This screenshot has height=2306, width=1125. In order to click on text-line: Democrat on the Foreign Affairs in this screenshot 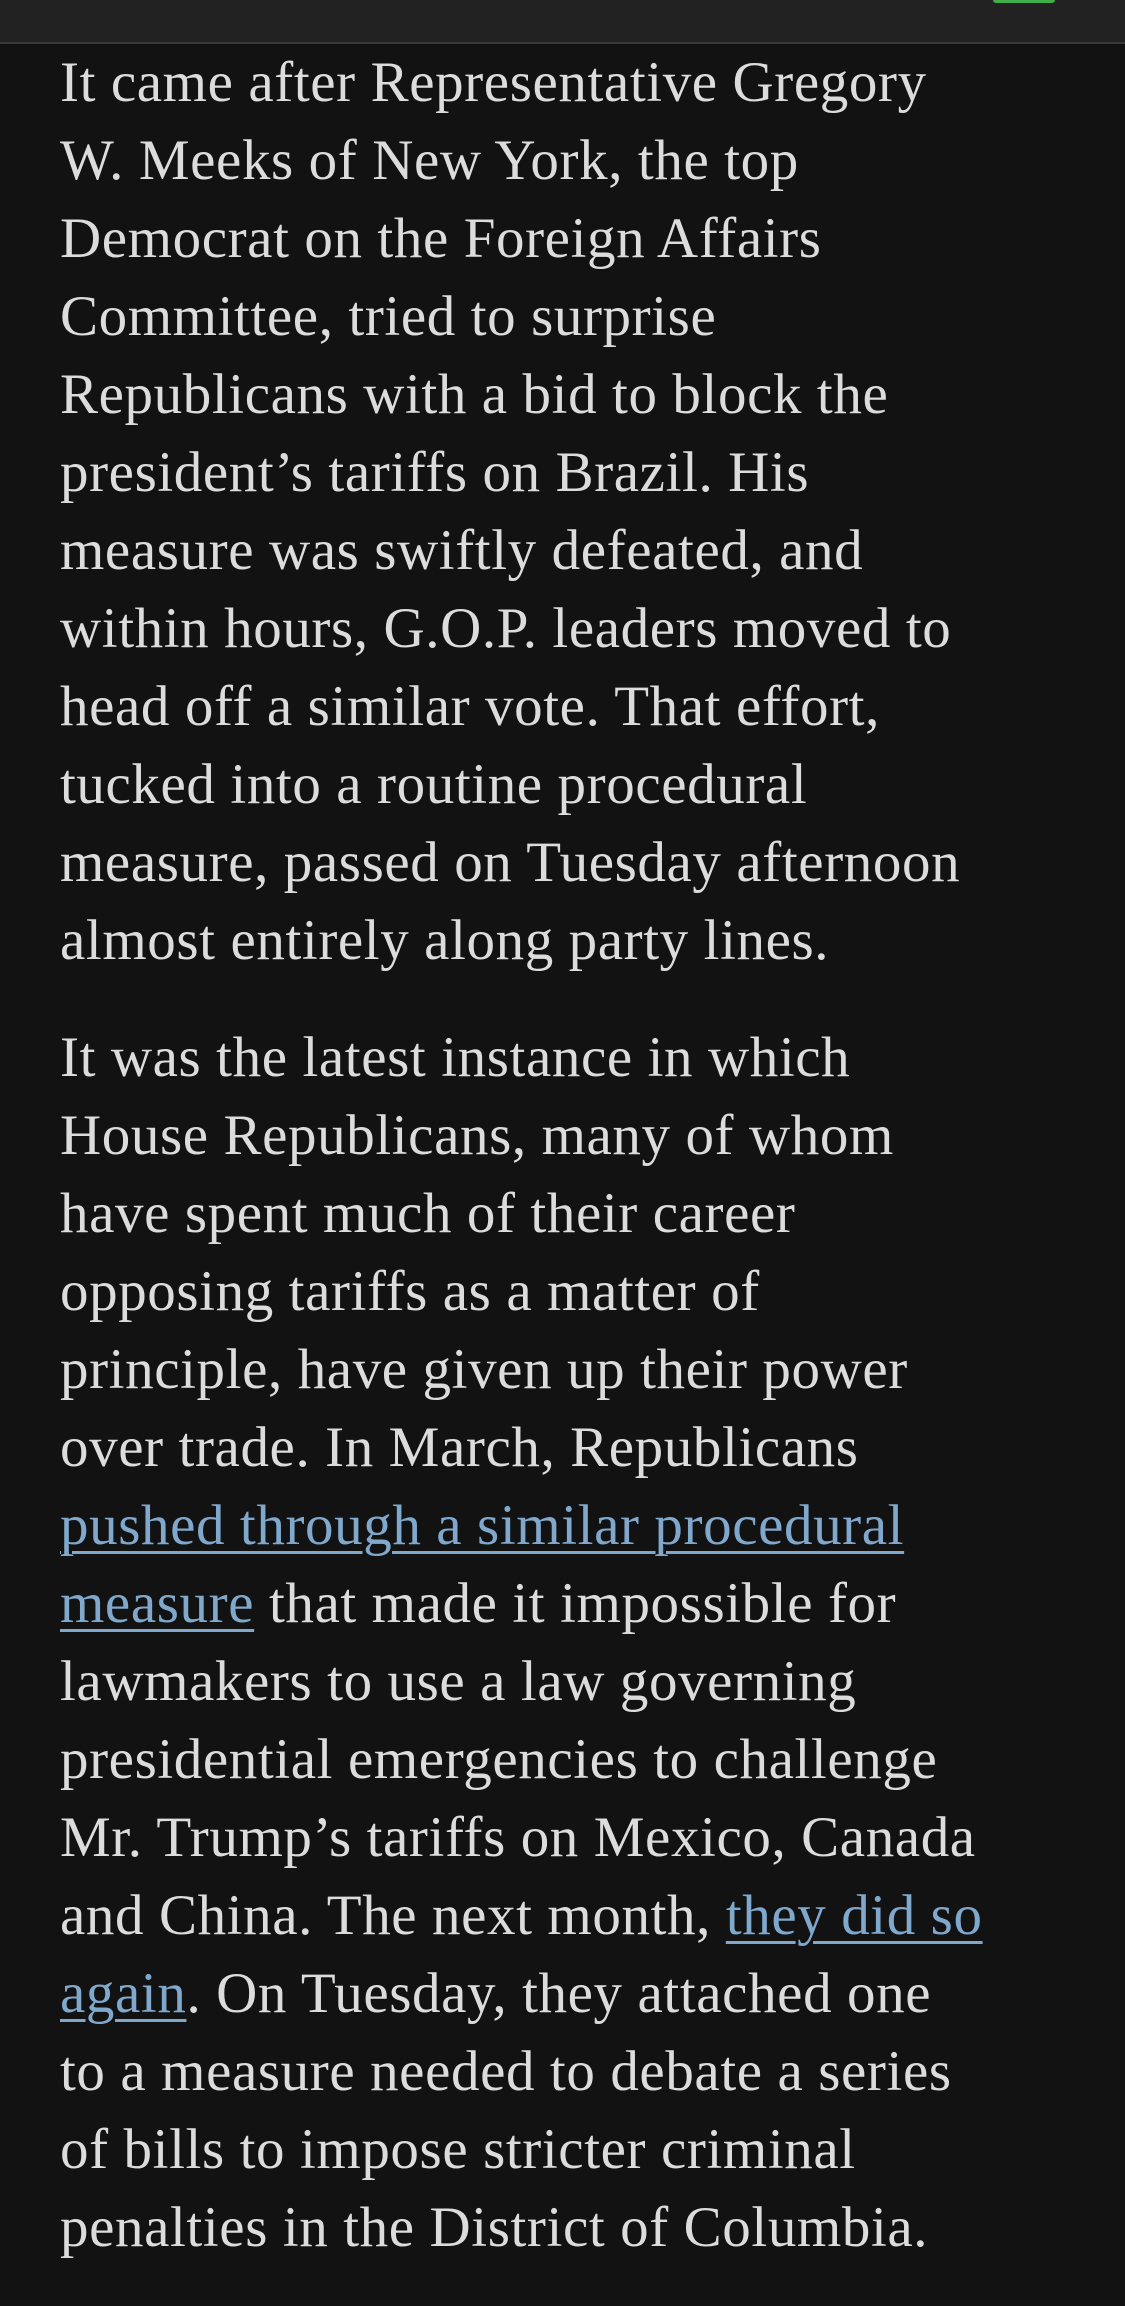, I will do `click(580, 239)`.